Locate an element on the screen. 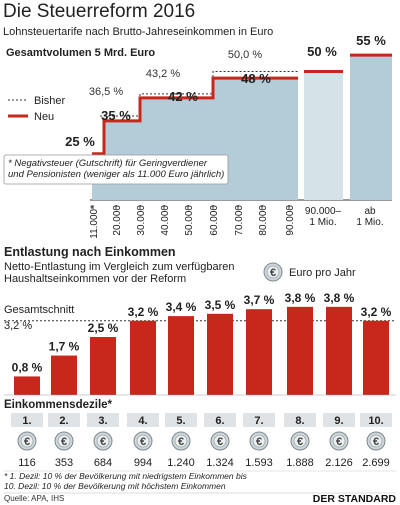 Image resolution: width=400 pixels, height=505 pixels. decile-label-8: 8. is located at coordinates (299, 421).